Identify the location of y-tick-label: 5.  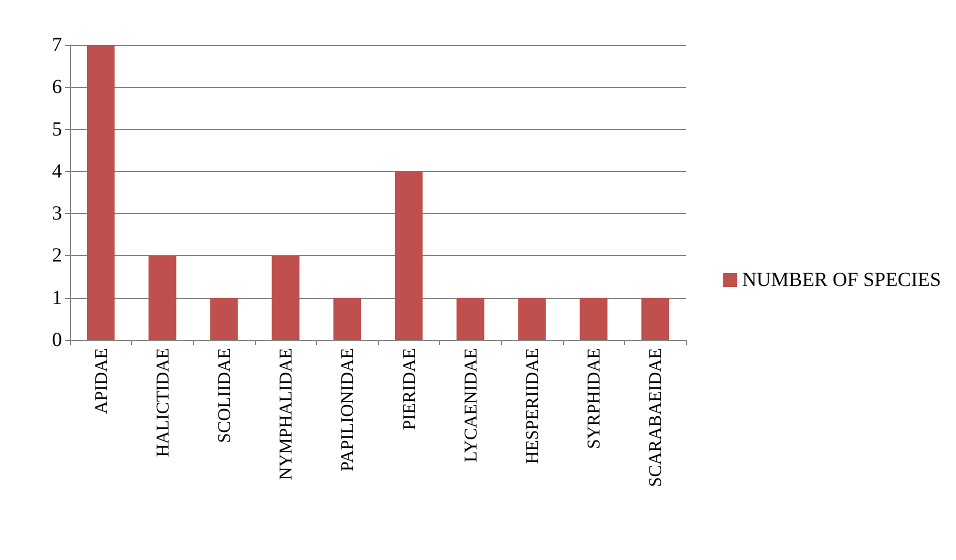
(57, 129).